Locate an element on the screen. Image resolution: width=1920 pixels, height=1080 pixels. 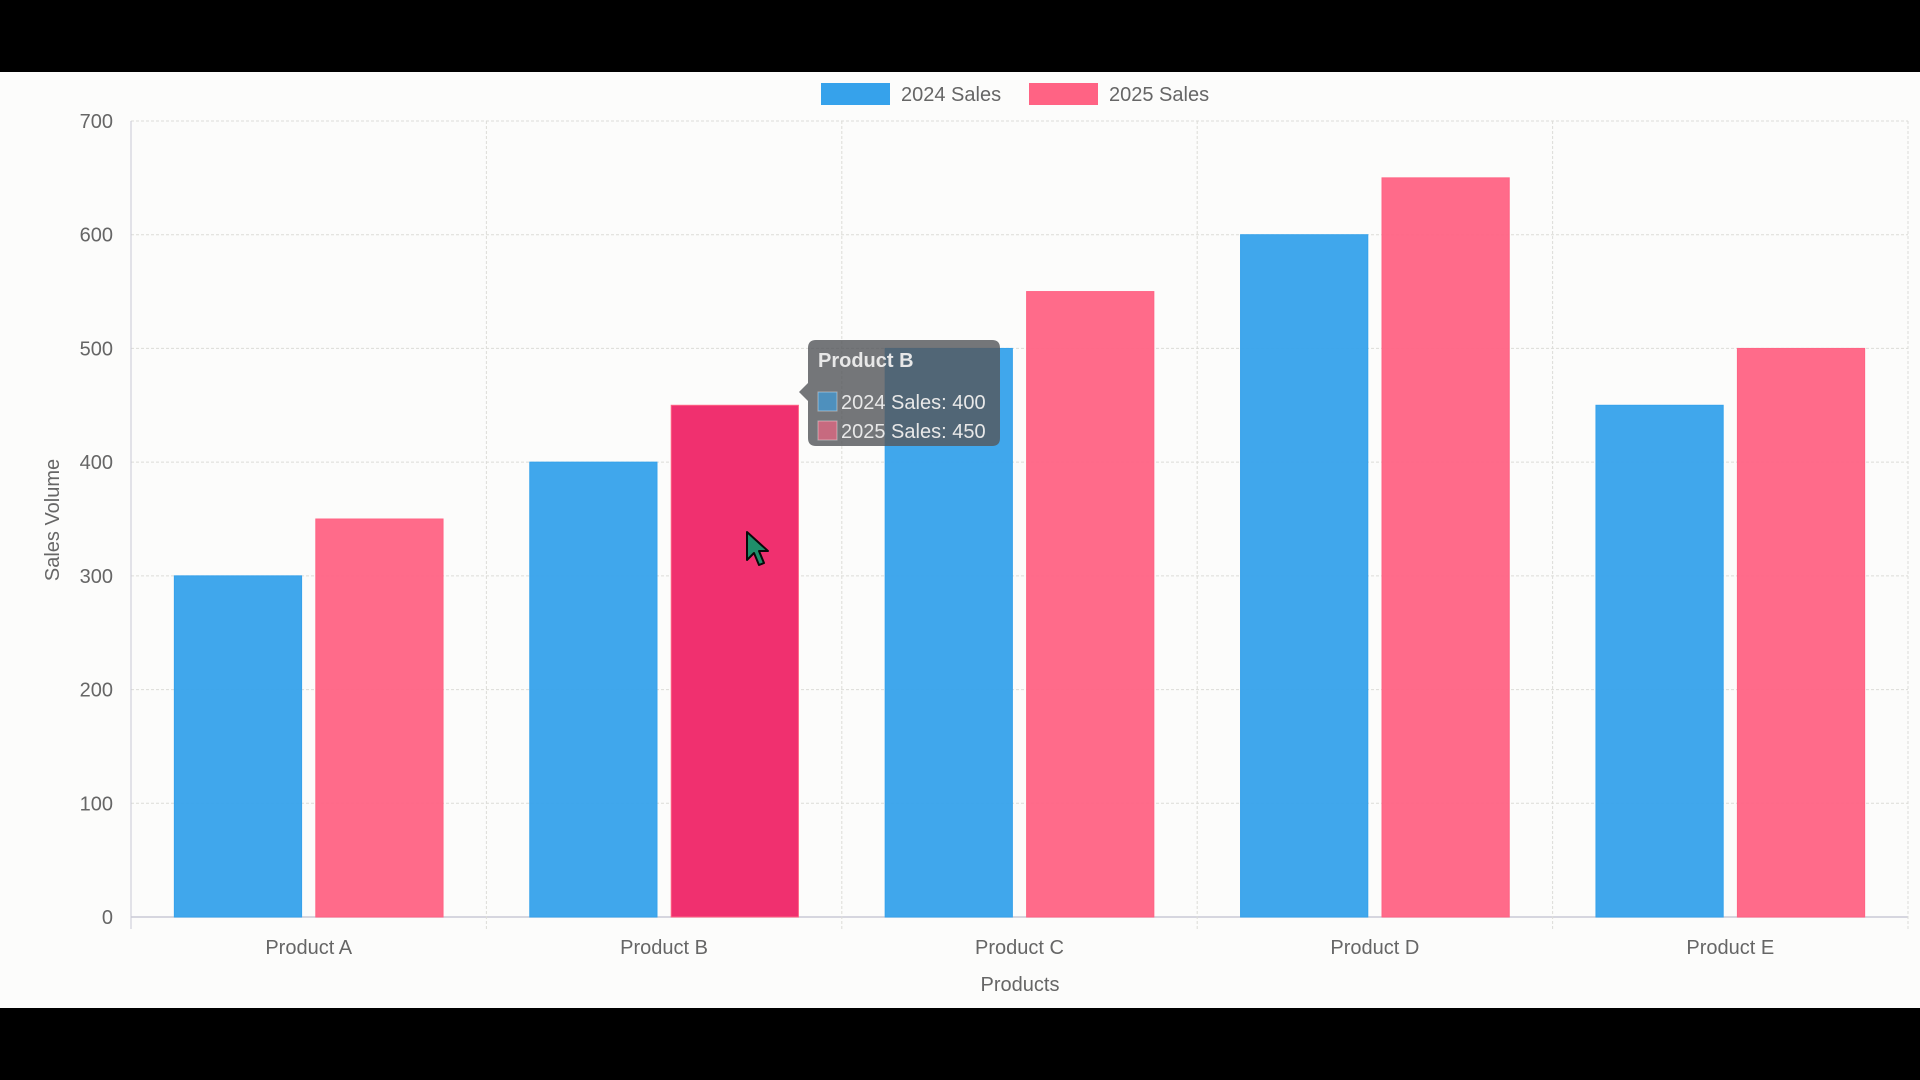
x-tick-label: Product C is located at coordinates (1019, 948).